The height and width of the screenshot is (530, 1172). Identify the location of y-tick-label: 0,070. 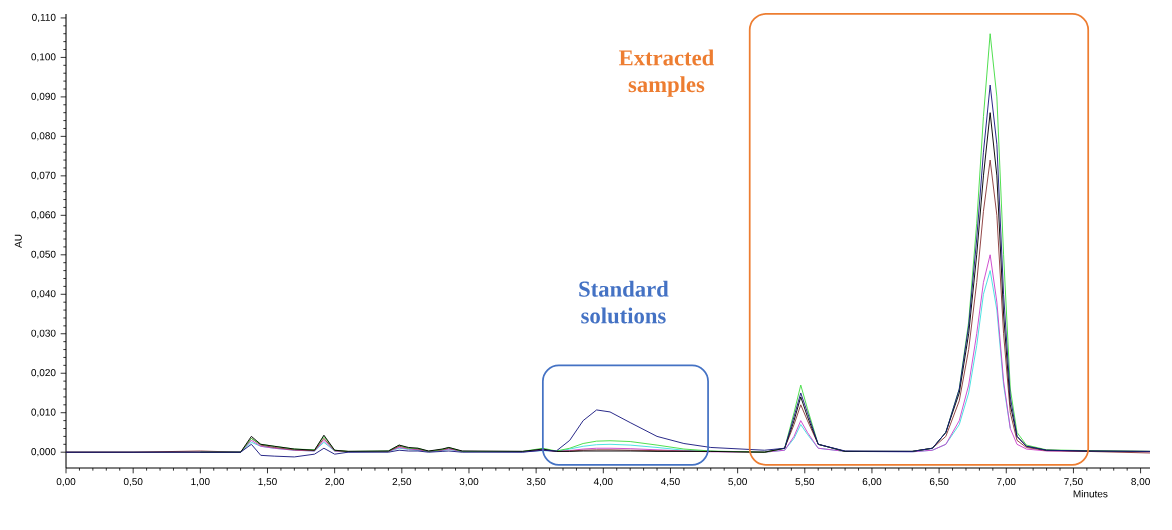
(43, 175).